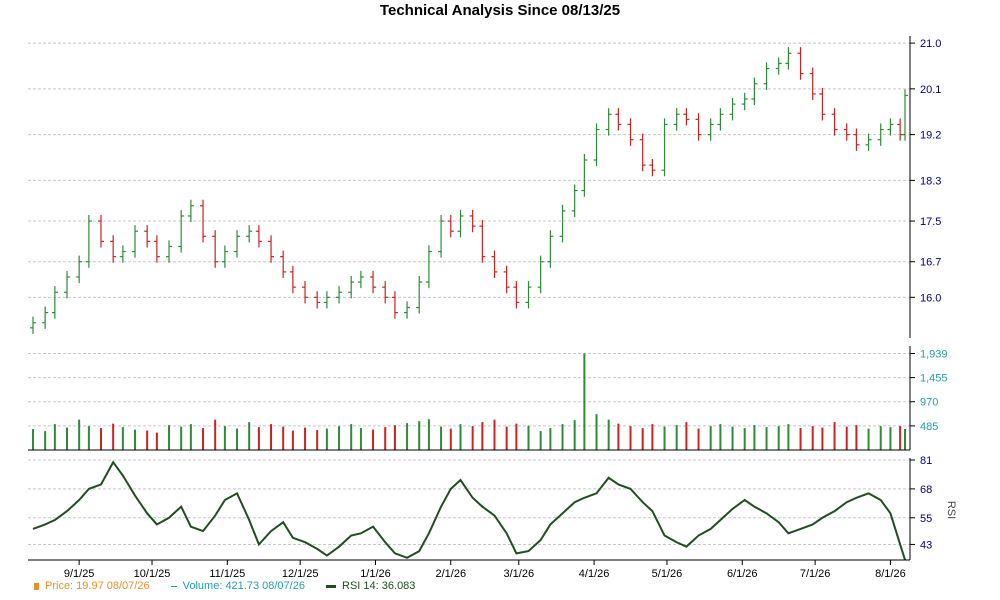 This screenshot has height=600, width=1000. What do you see at coordinates (79, 574) in the screenshot?
I see `x-tick-label: 9/1/25` at bounding box center [79, 574].